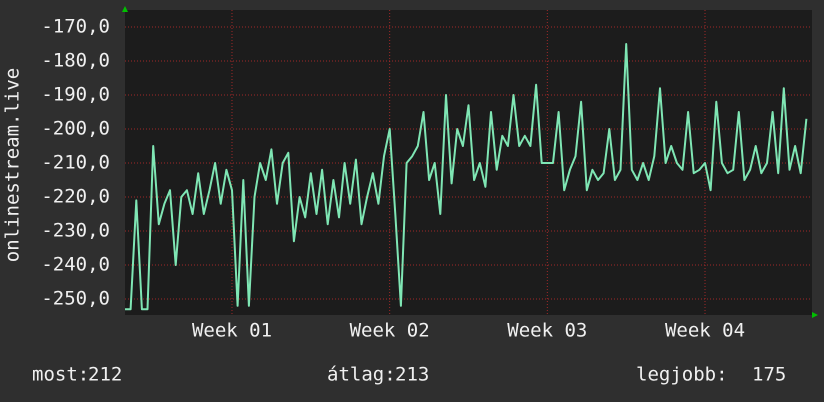 This screenshot has width=824, height=402. What do you see at coordinates (75, 299) in the screenshot?
I see `y-tick-label: -250,0` at bounding box center [75, 299].